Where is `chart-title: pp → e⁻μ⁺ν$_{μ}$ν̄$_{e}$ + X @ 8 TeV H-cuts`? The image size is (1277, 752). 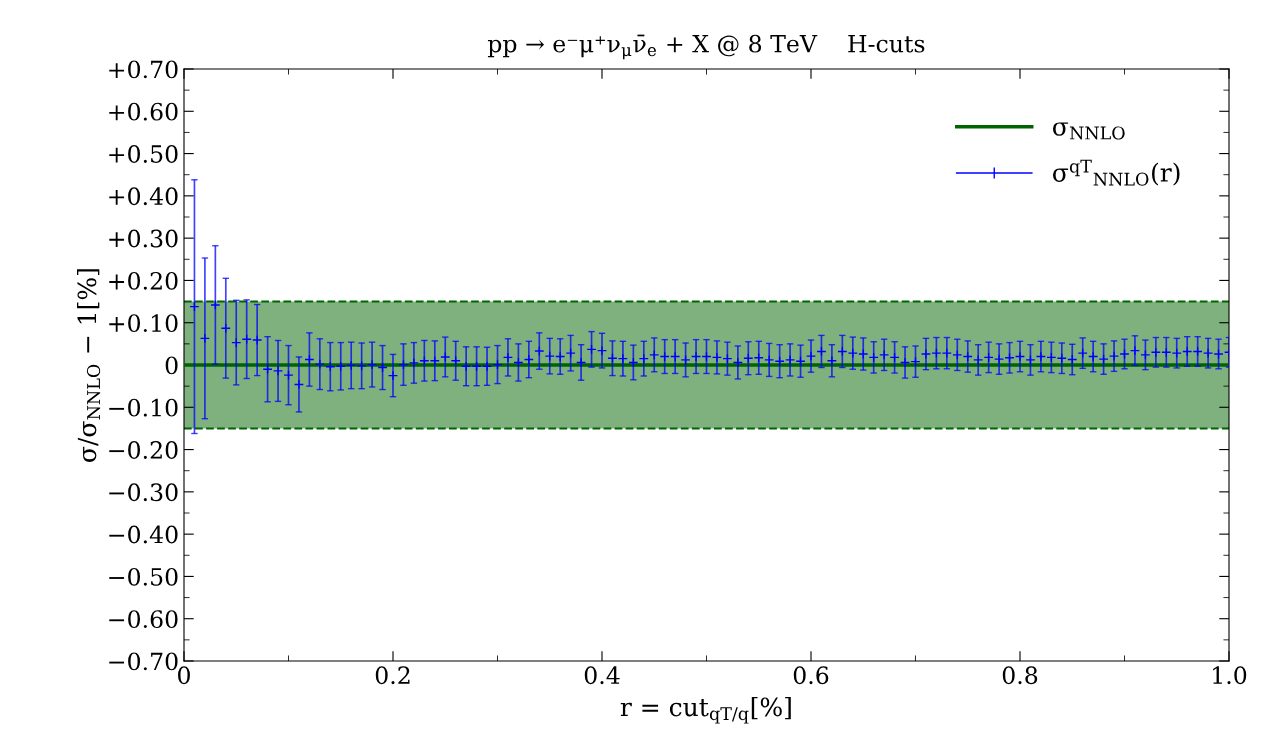 chart-title: pp → e⁻μ⁺ν$_{μ}$ν̄$_{e}$ + X @ 8 TeV H-cuts is located at coordinates (706, 47).